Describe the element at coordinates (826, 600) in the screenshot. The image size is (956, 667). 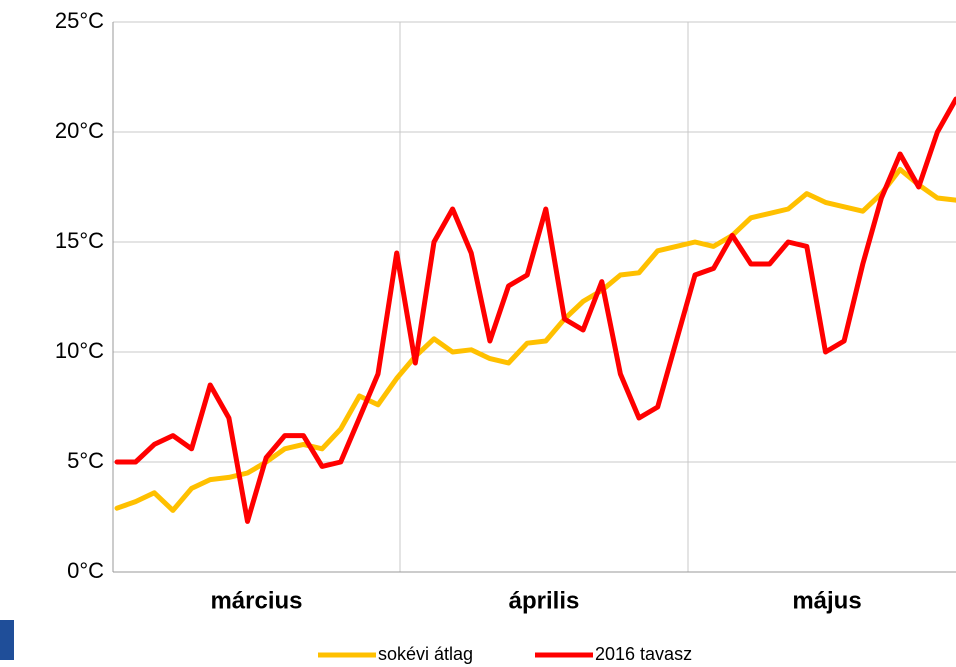
I see `x-tick-label: május` at that location.